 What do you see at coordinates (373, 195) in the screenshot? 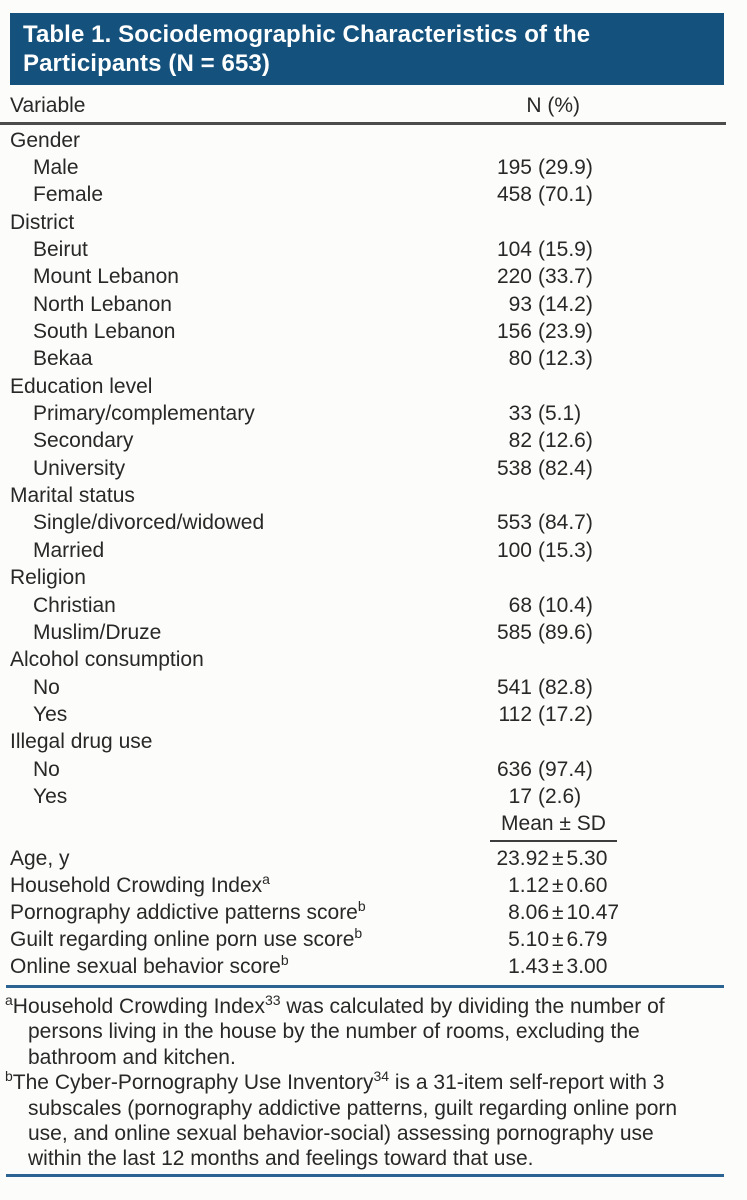
I see `table-row: Female 458 (70.1)` at bounding box center [373, 195].